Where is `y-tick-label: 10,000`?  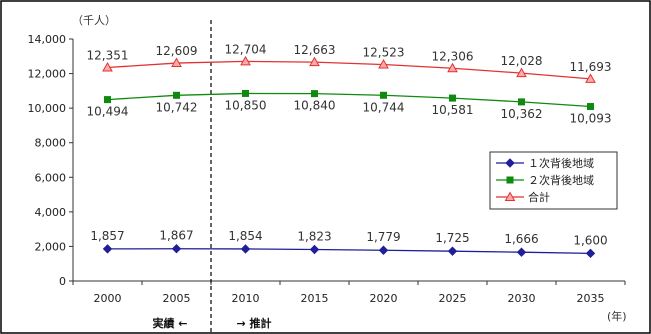
y-tick-label: 10,000 is located at coordinates (47, 108).